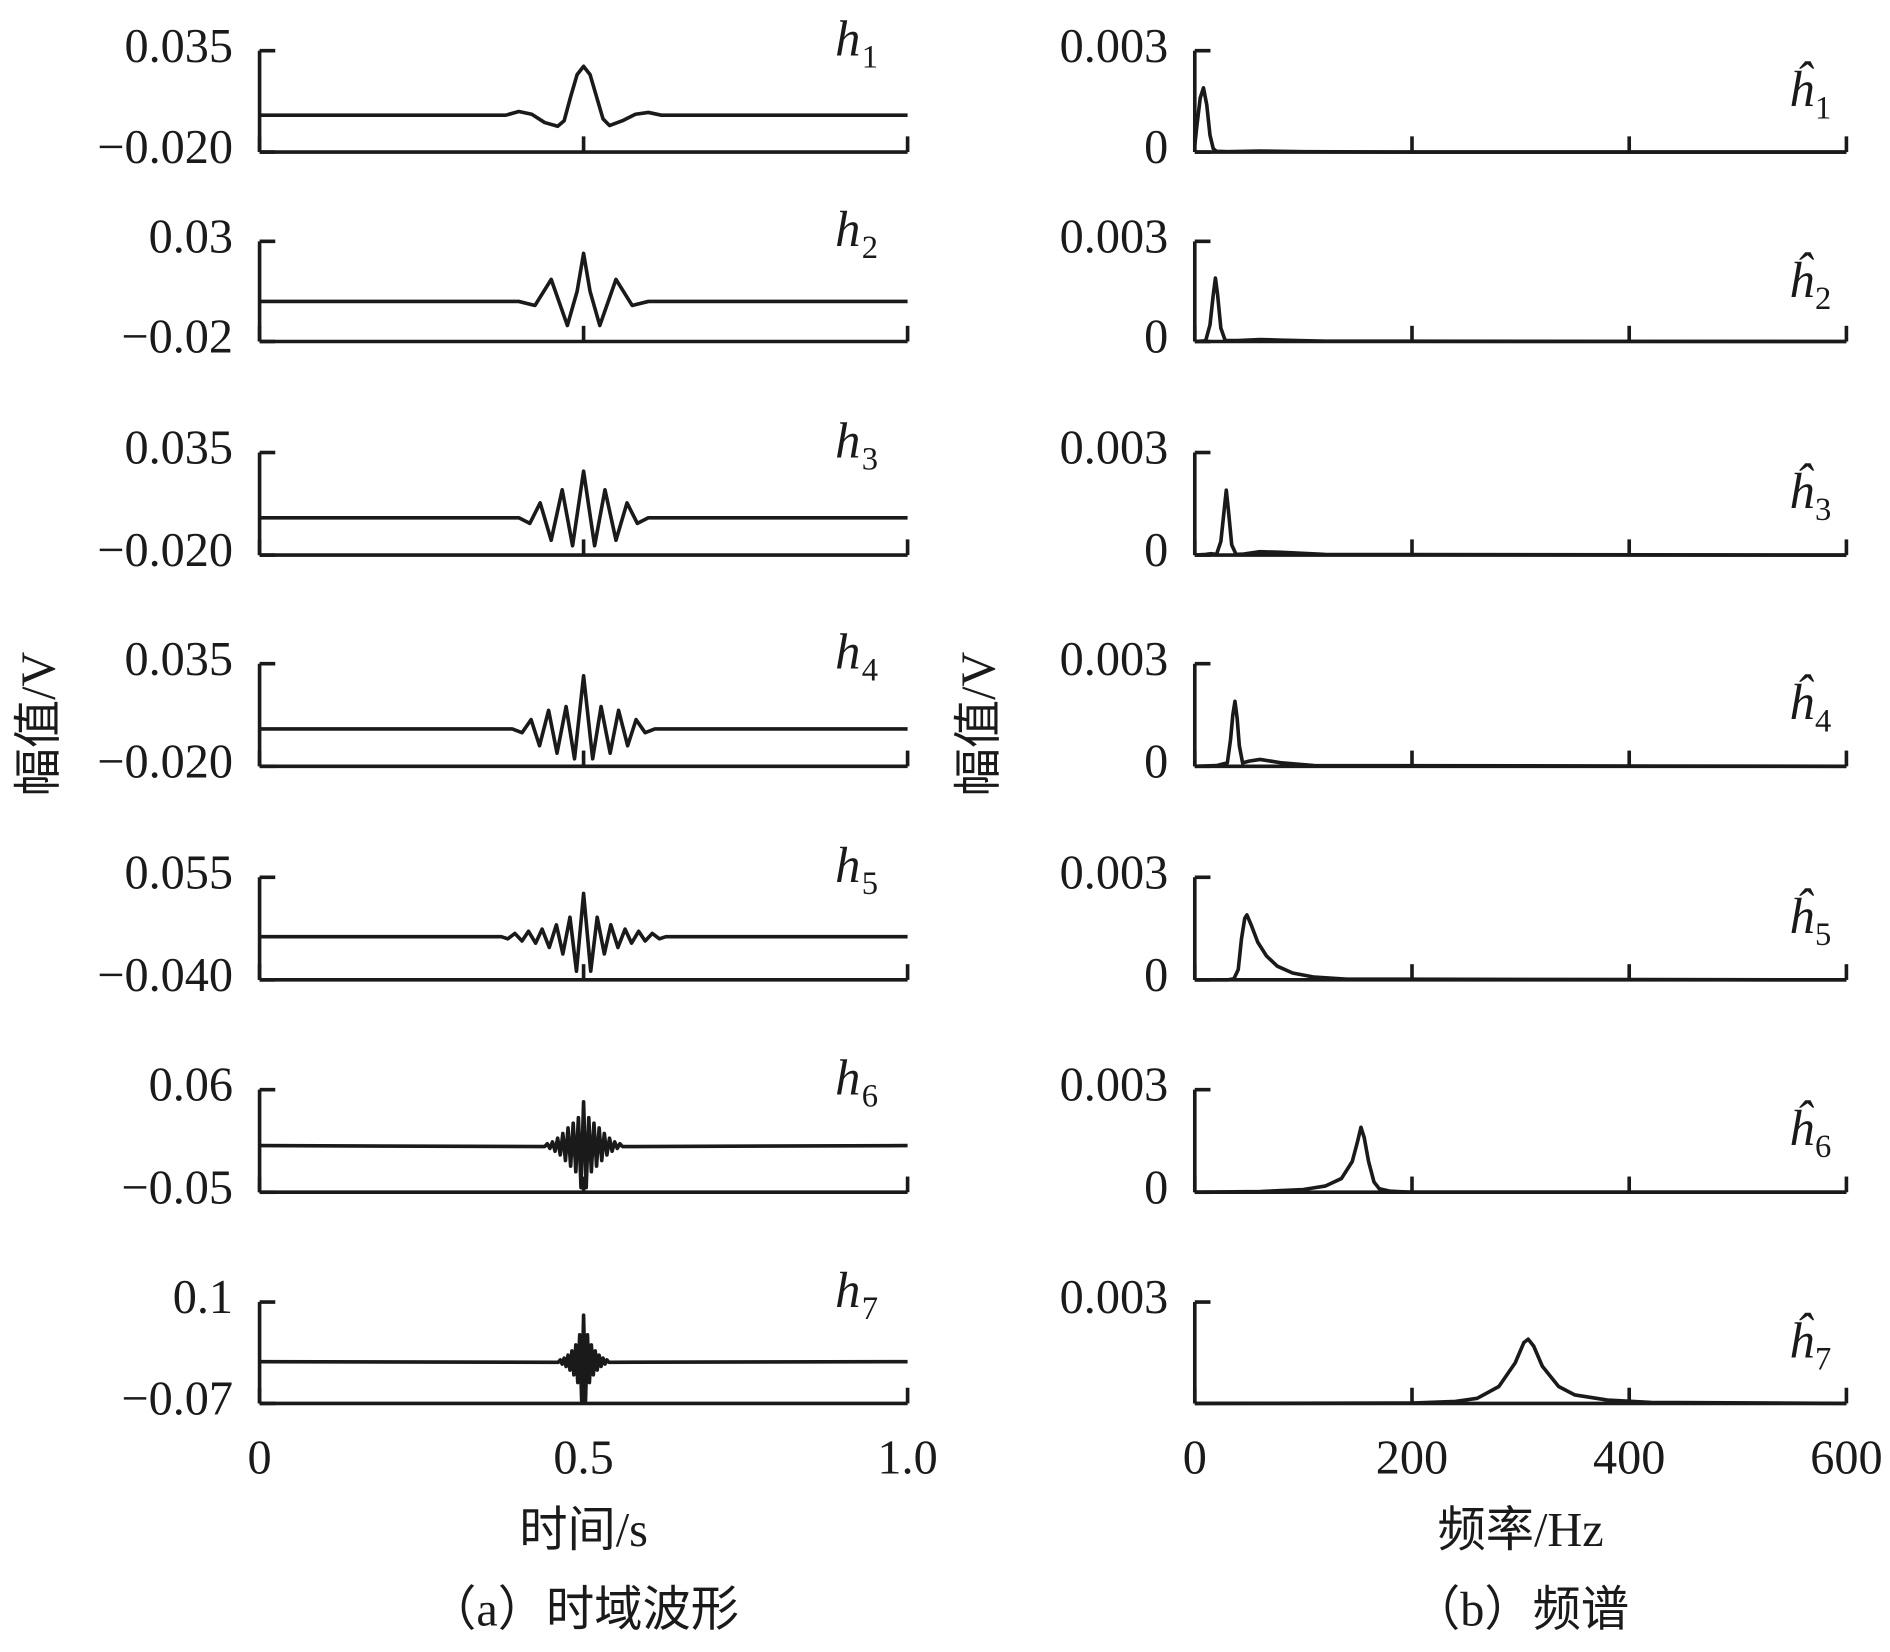  I want to click on caption: （b）频谱, so click(1520, 1610).